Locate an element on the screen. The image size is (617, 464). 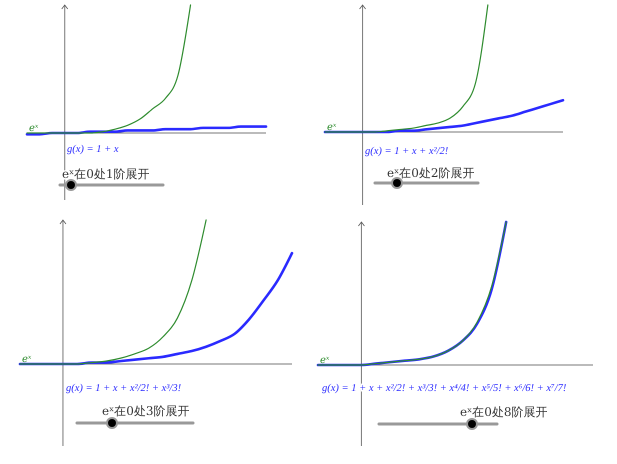
series-label: g(x) = 1 + x + x²/2! + x³/3! is located at coordinates (124, 388).